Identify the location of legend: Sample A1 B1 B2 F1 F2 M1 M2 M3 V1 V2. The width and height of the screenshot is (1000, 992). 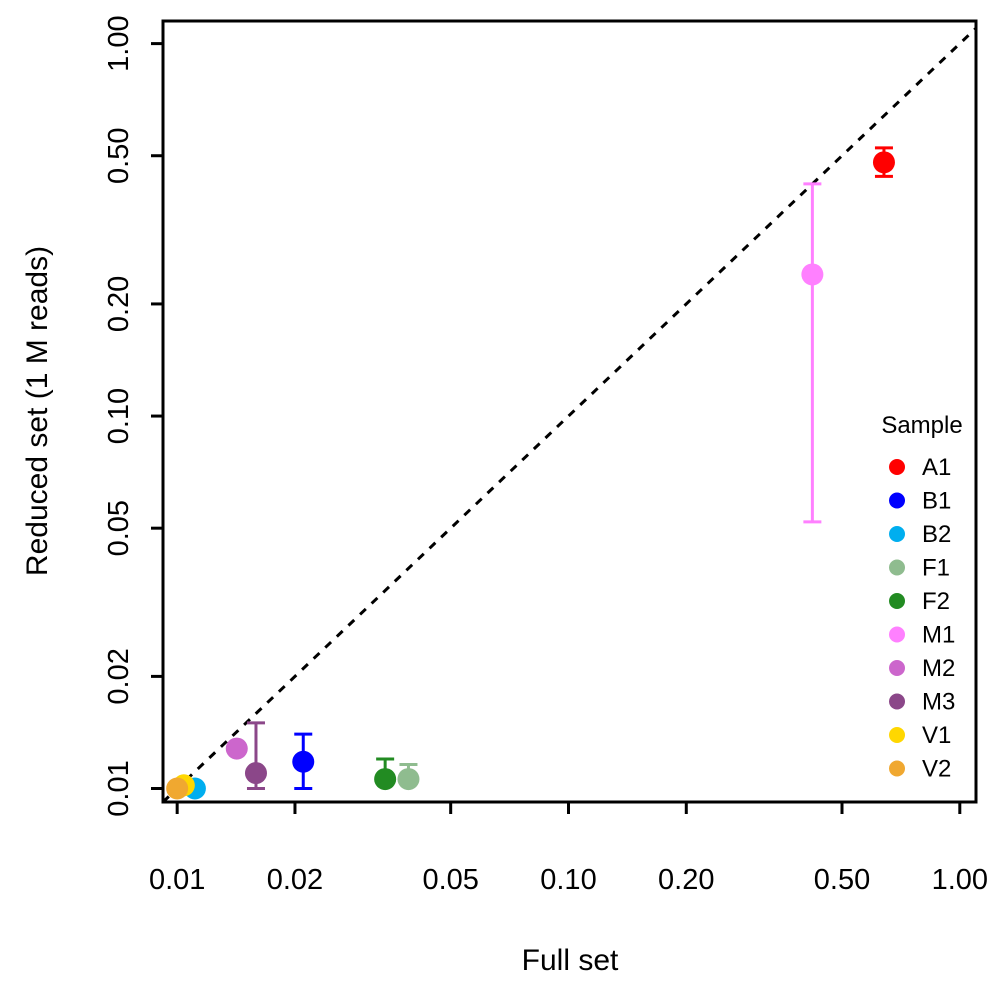
(921, 597).